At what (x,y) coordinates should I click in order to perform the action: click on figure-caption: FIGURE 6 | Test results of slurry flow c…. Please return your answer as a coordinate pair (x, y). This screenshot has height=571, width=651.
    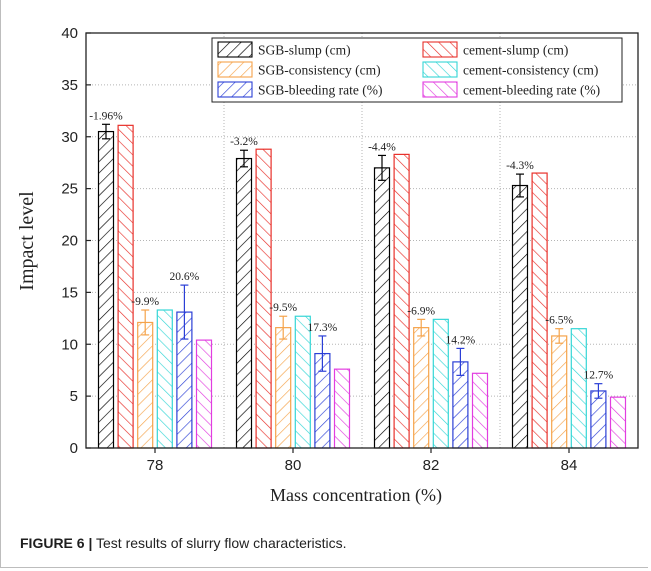
    Looking at the image, I should click on (183, 543).